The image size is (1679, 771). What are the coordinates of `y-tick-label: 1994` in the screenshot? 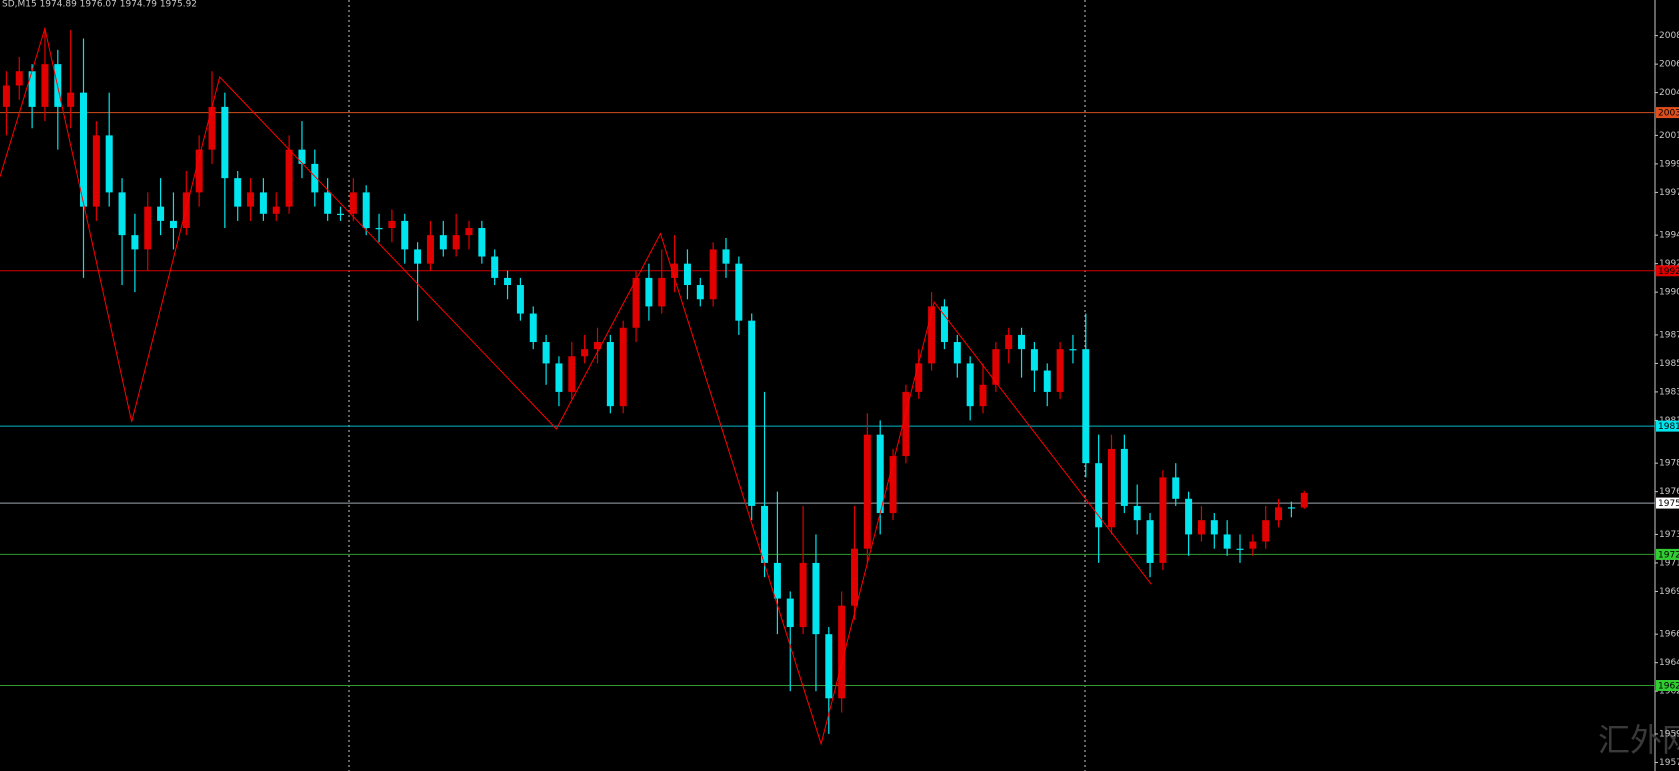 It's located at (1669, 236).